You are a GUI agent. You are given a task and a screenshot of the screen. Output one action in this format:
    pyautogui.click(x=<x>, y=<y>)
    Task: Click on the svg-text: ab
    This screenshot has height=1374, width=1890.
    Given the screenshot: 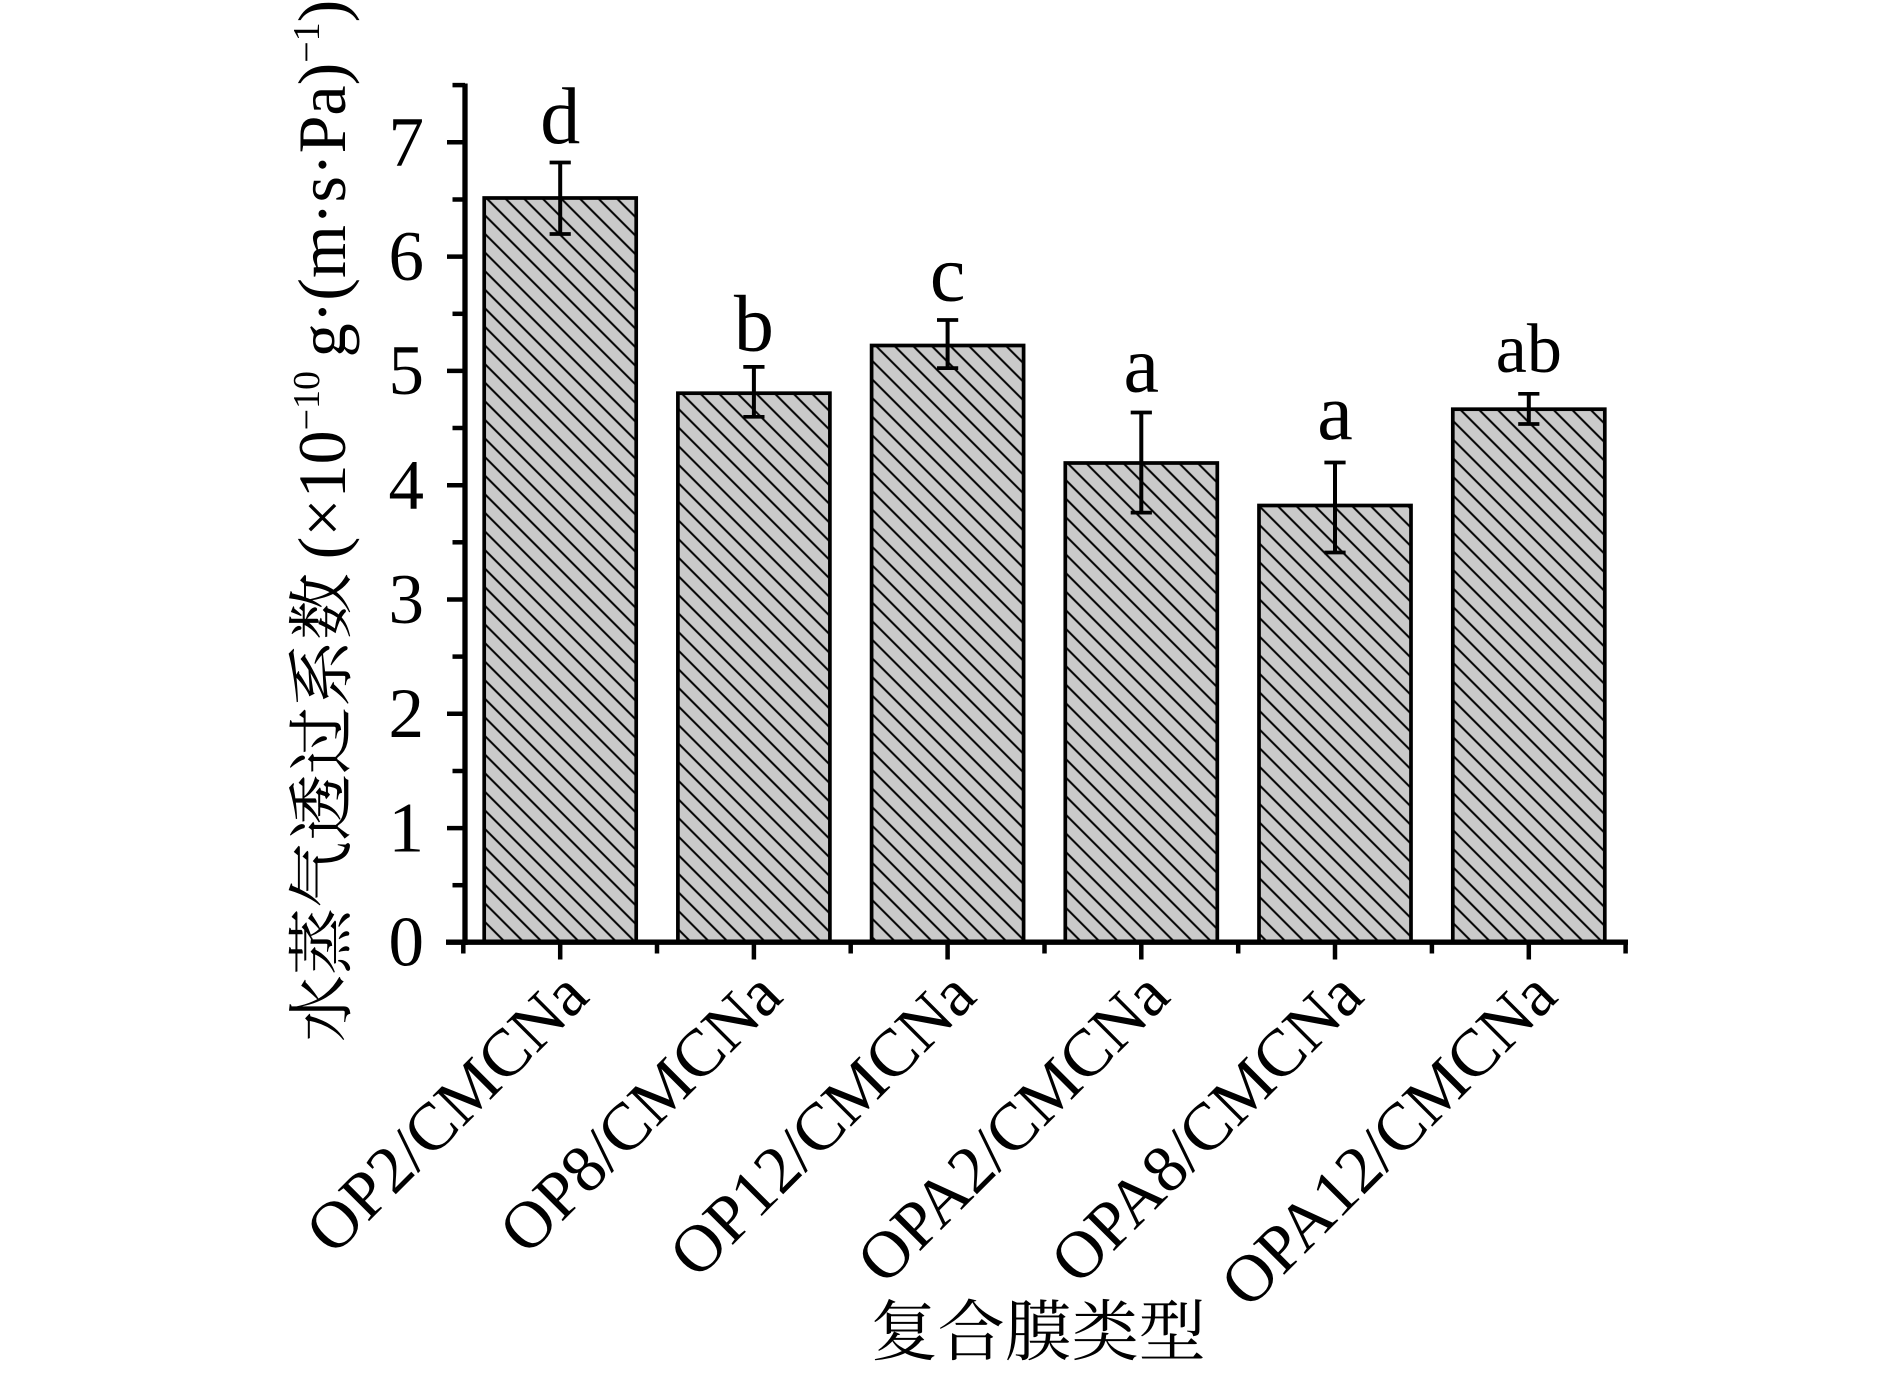 What is the action you would take?
    pyautogui.click(x=1529, y=349)
    